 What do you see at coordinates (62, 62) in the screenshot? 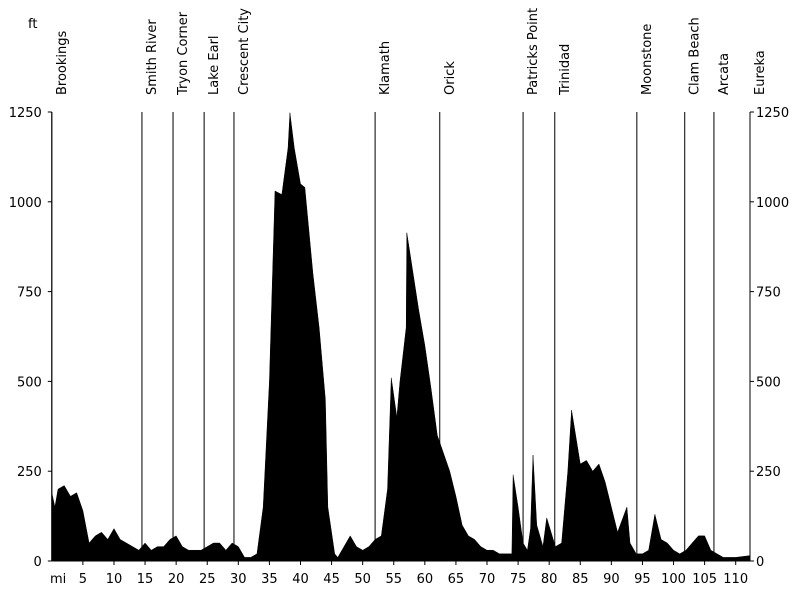
I see `place-label: Brookings` at bounding box center [62, 62].